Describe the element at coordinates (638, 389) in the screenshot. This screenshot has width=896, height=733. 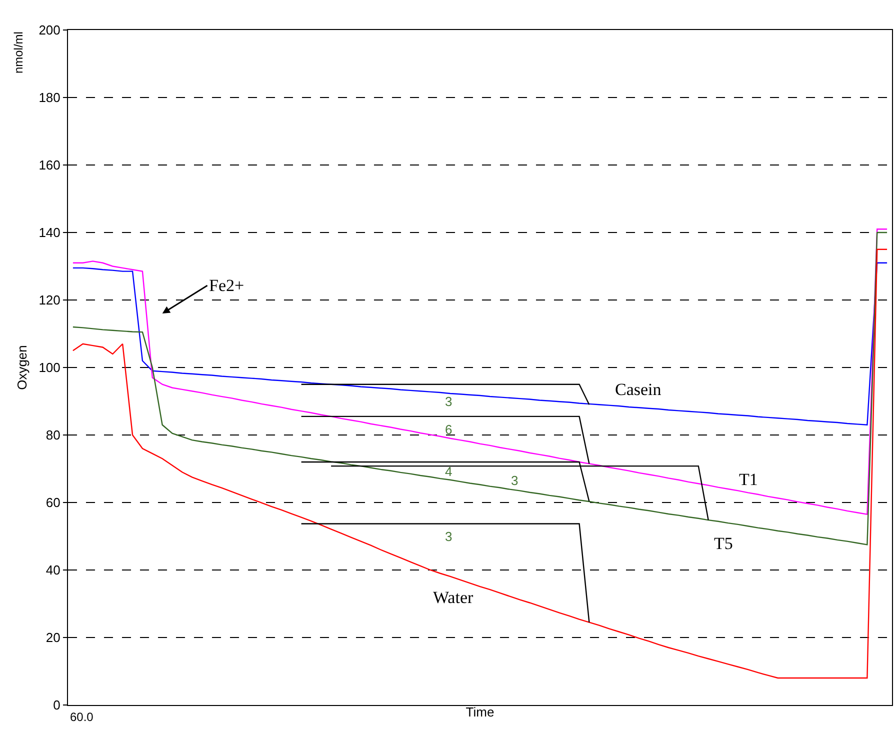
I see `annotation: Casein` at that location.